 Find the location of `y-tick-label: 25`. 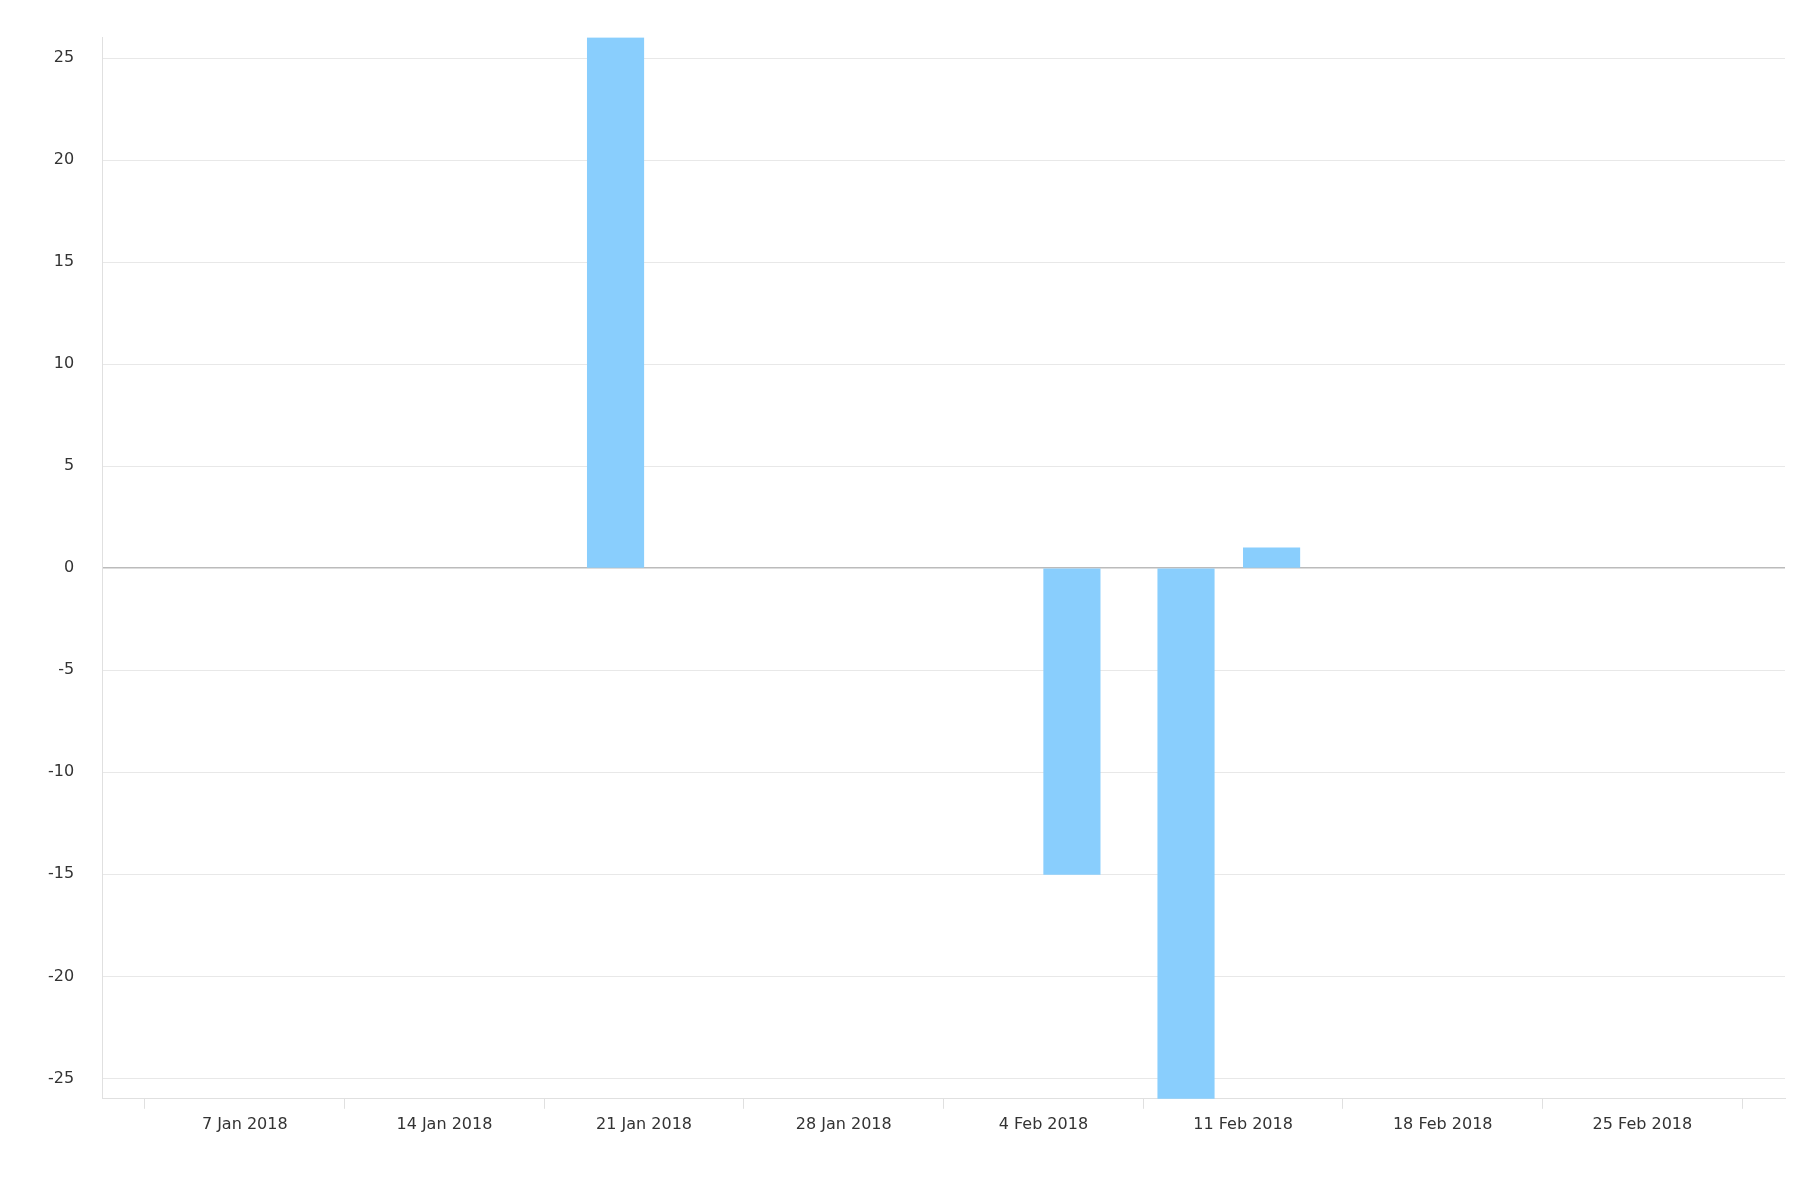

y-tick-label: 25 is located at coordinates (64, 57).